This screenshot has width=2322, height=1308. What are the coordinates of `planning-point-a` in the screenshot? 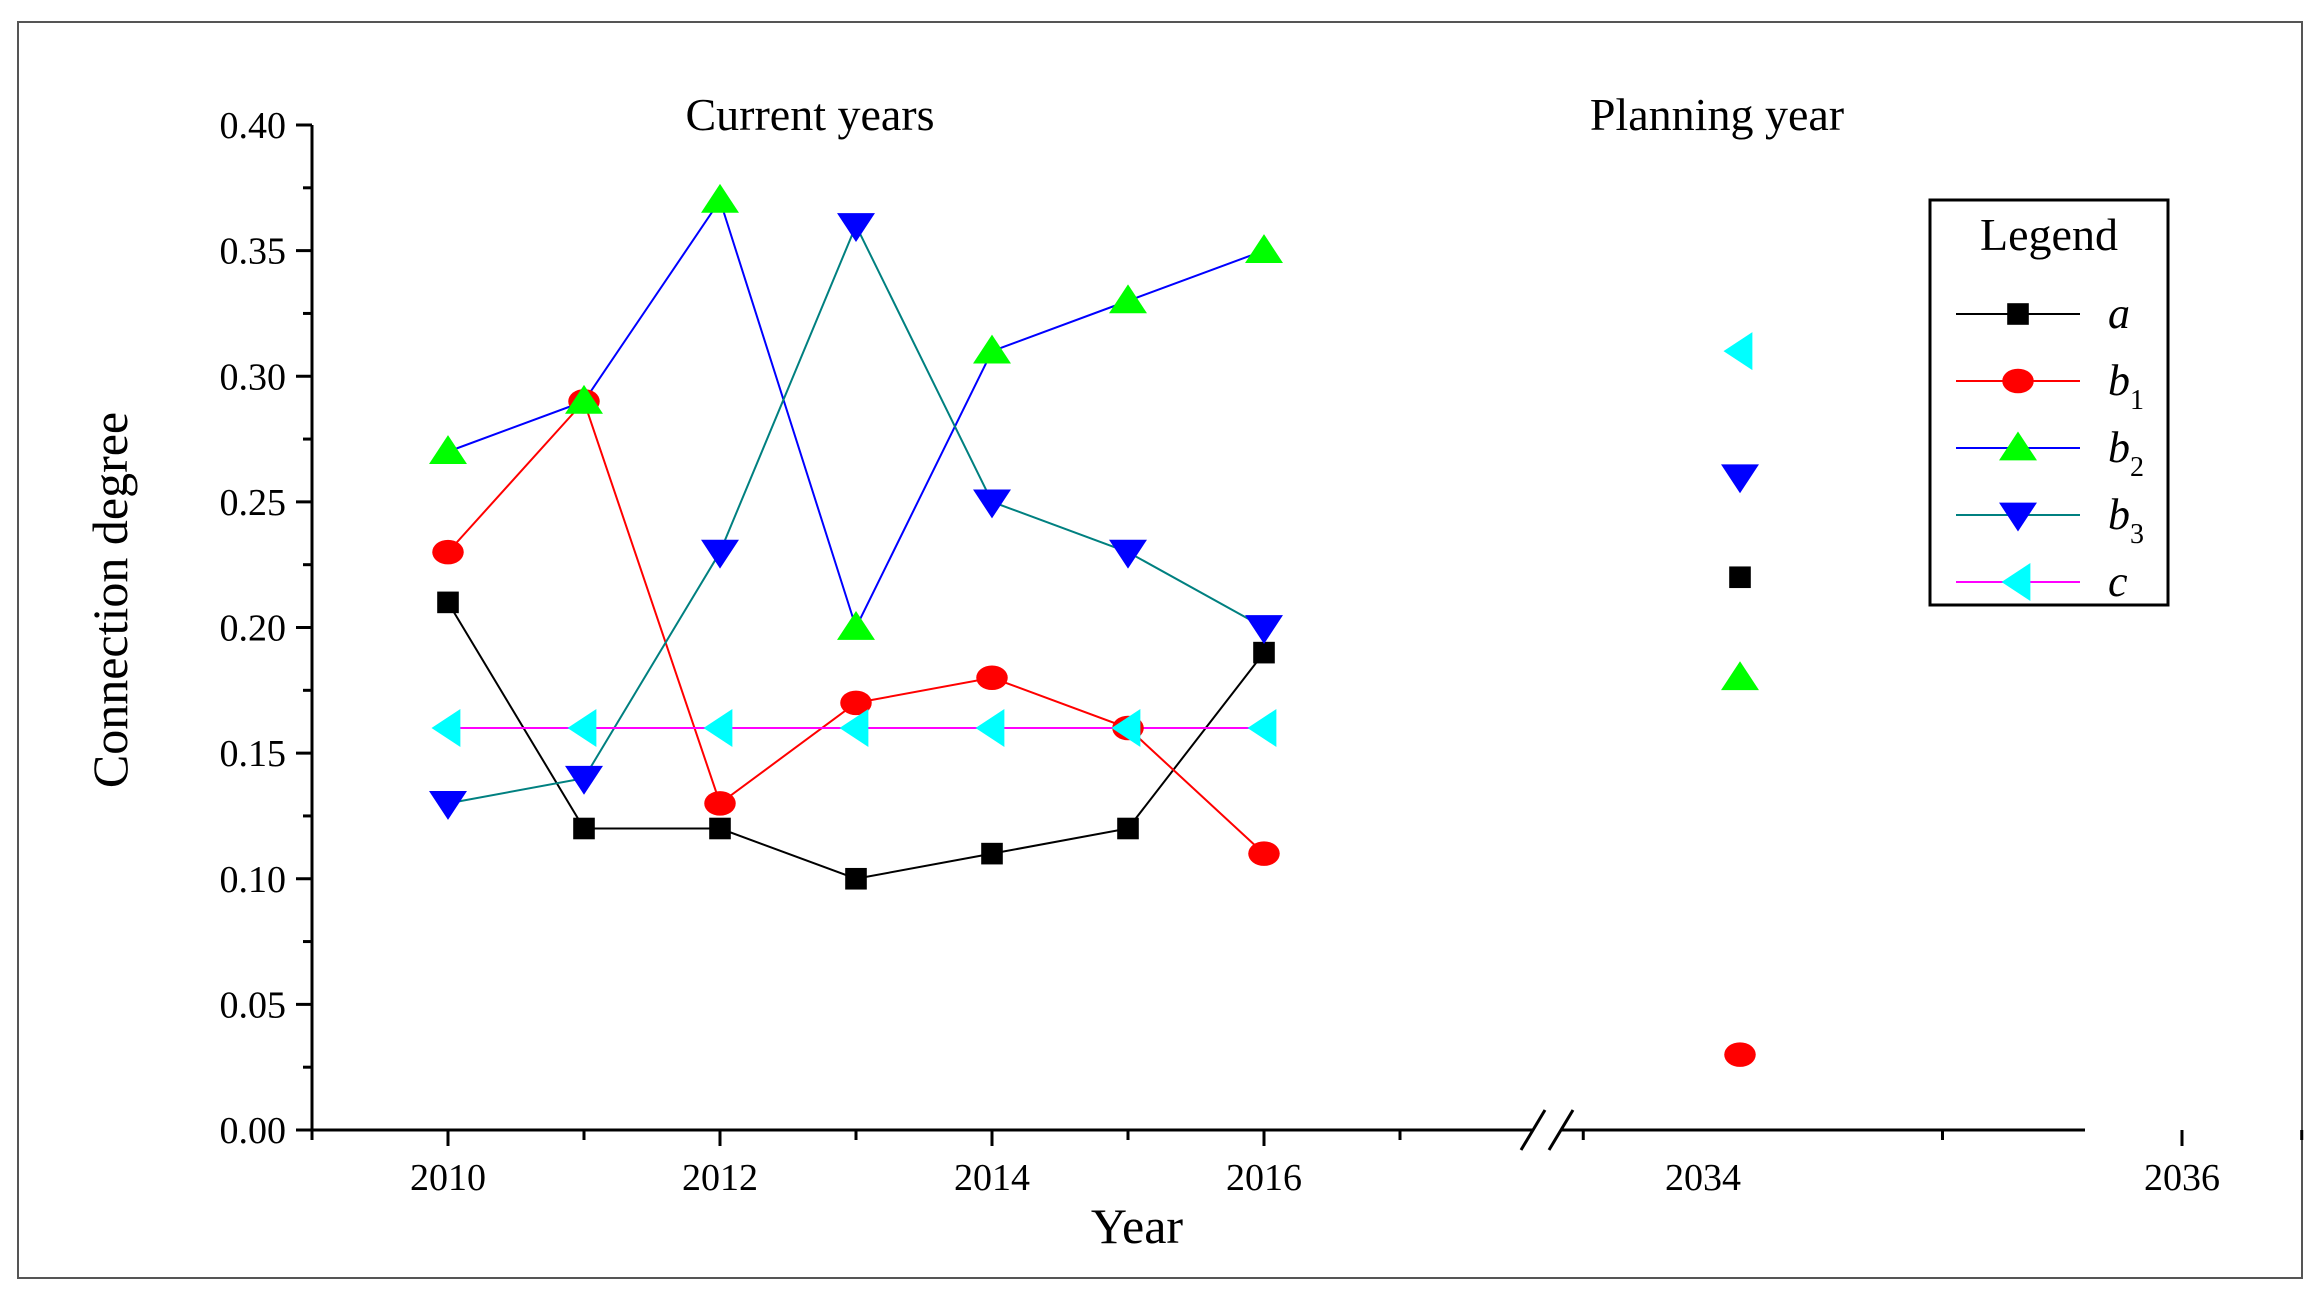 It's located at (1740, 577).